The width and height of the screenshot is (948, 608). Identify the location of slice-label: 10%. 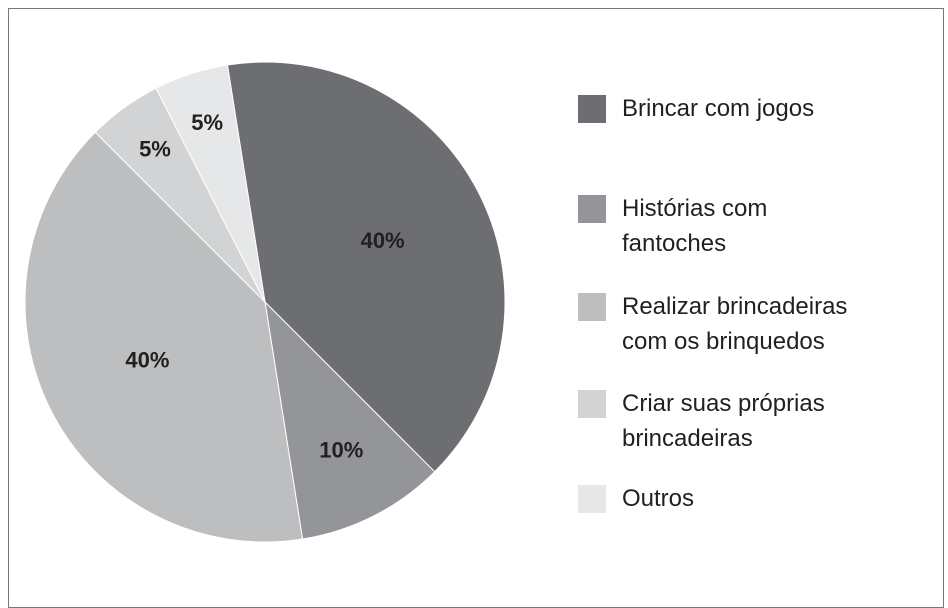
(341, 450).